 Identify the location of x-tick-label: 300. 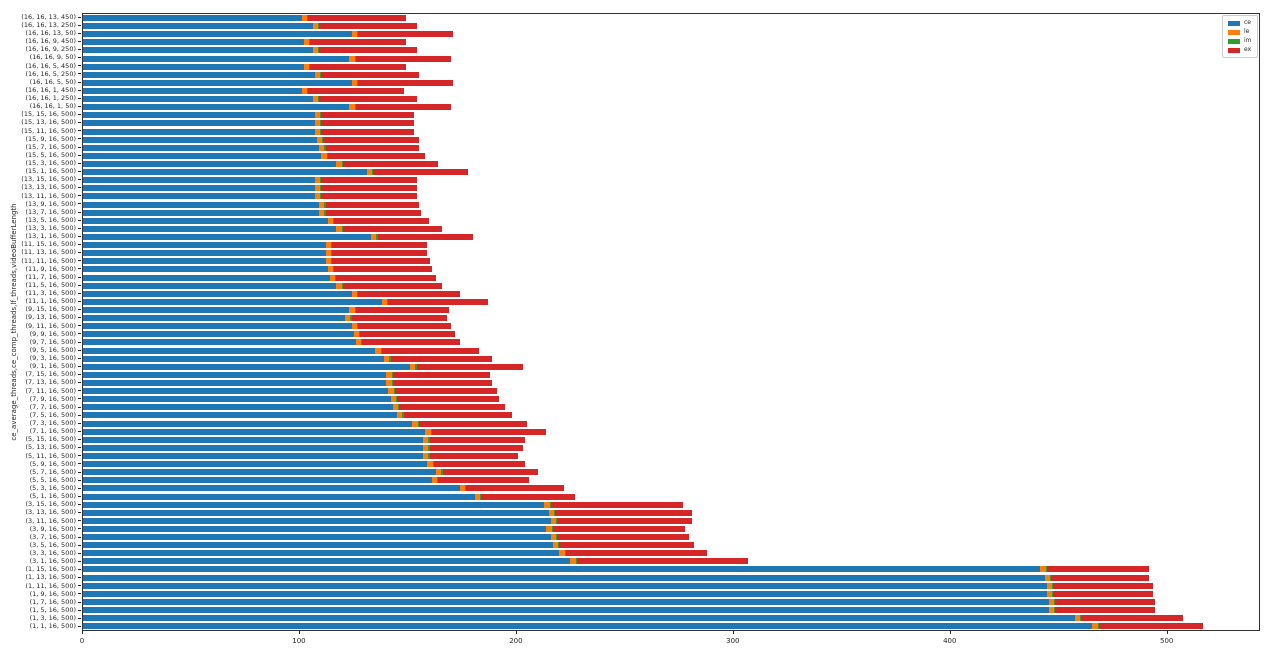
(733, 641).